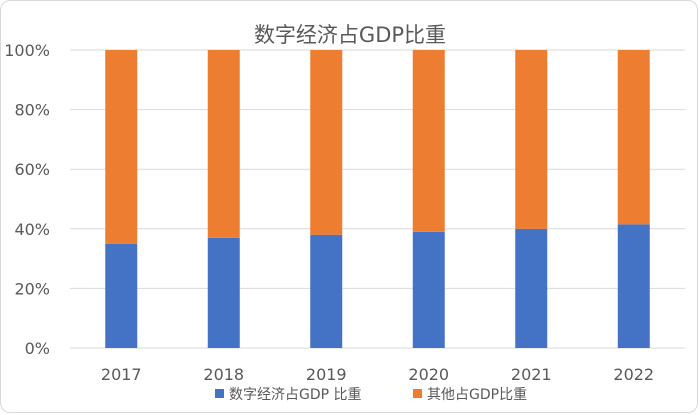  What do you see at coordinates (531, 288) in the screenshot?
I see `bar-digital-economy-2021` at bounding box center [531, 288].